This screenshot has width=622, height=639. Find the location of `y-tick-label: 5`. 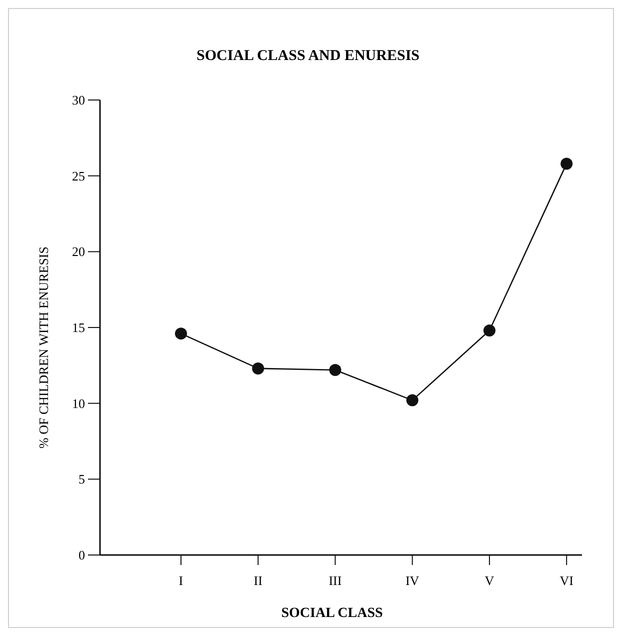

y-tick-label: 5 is located at coordinates (81, 479).